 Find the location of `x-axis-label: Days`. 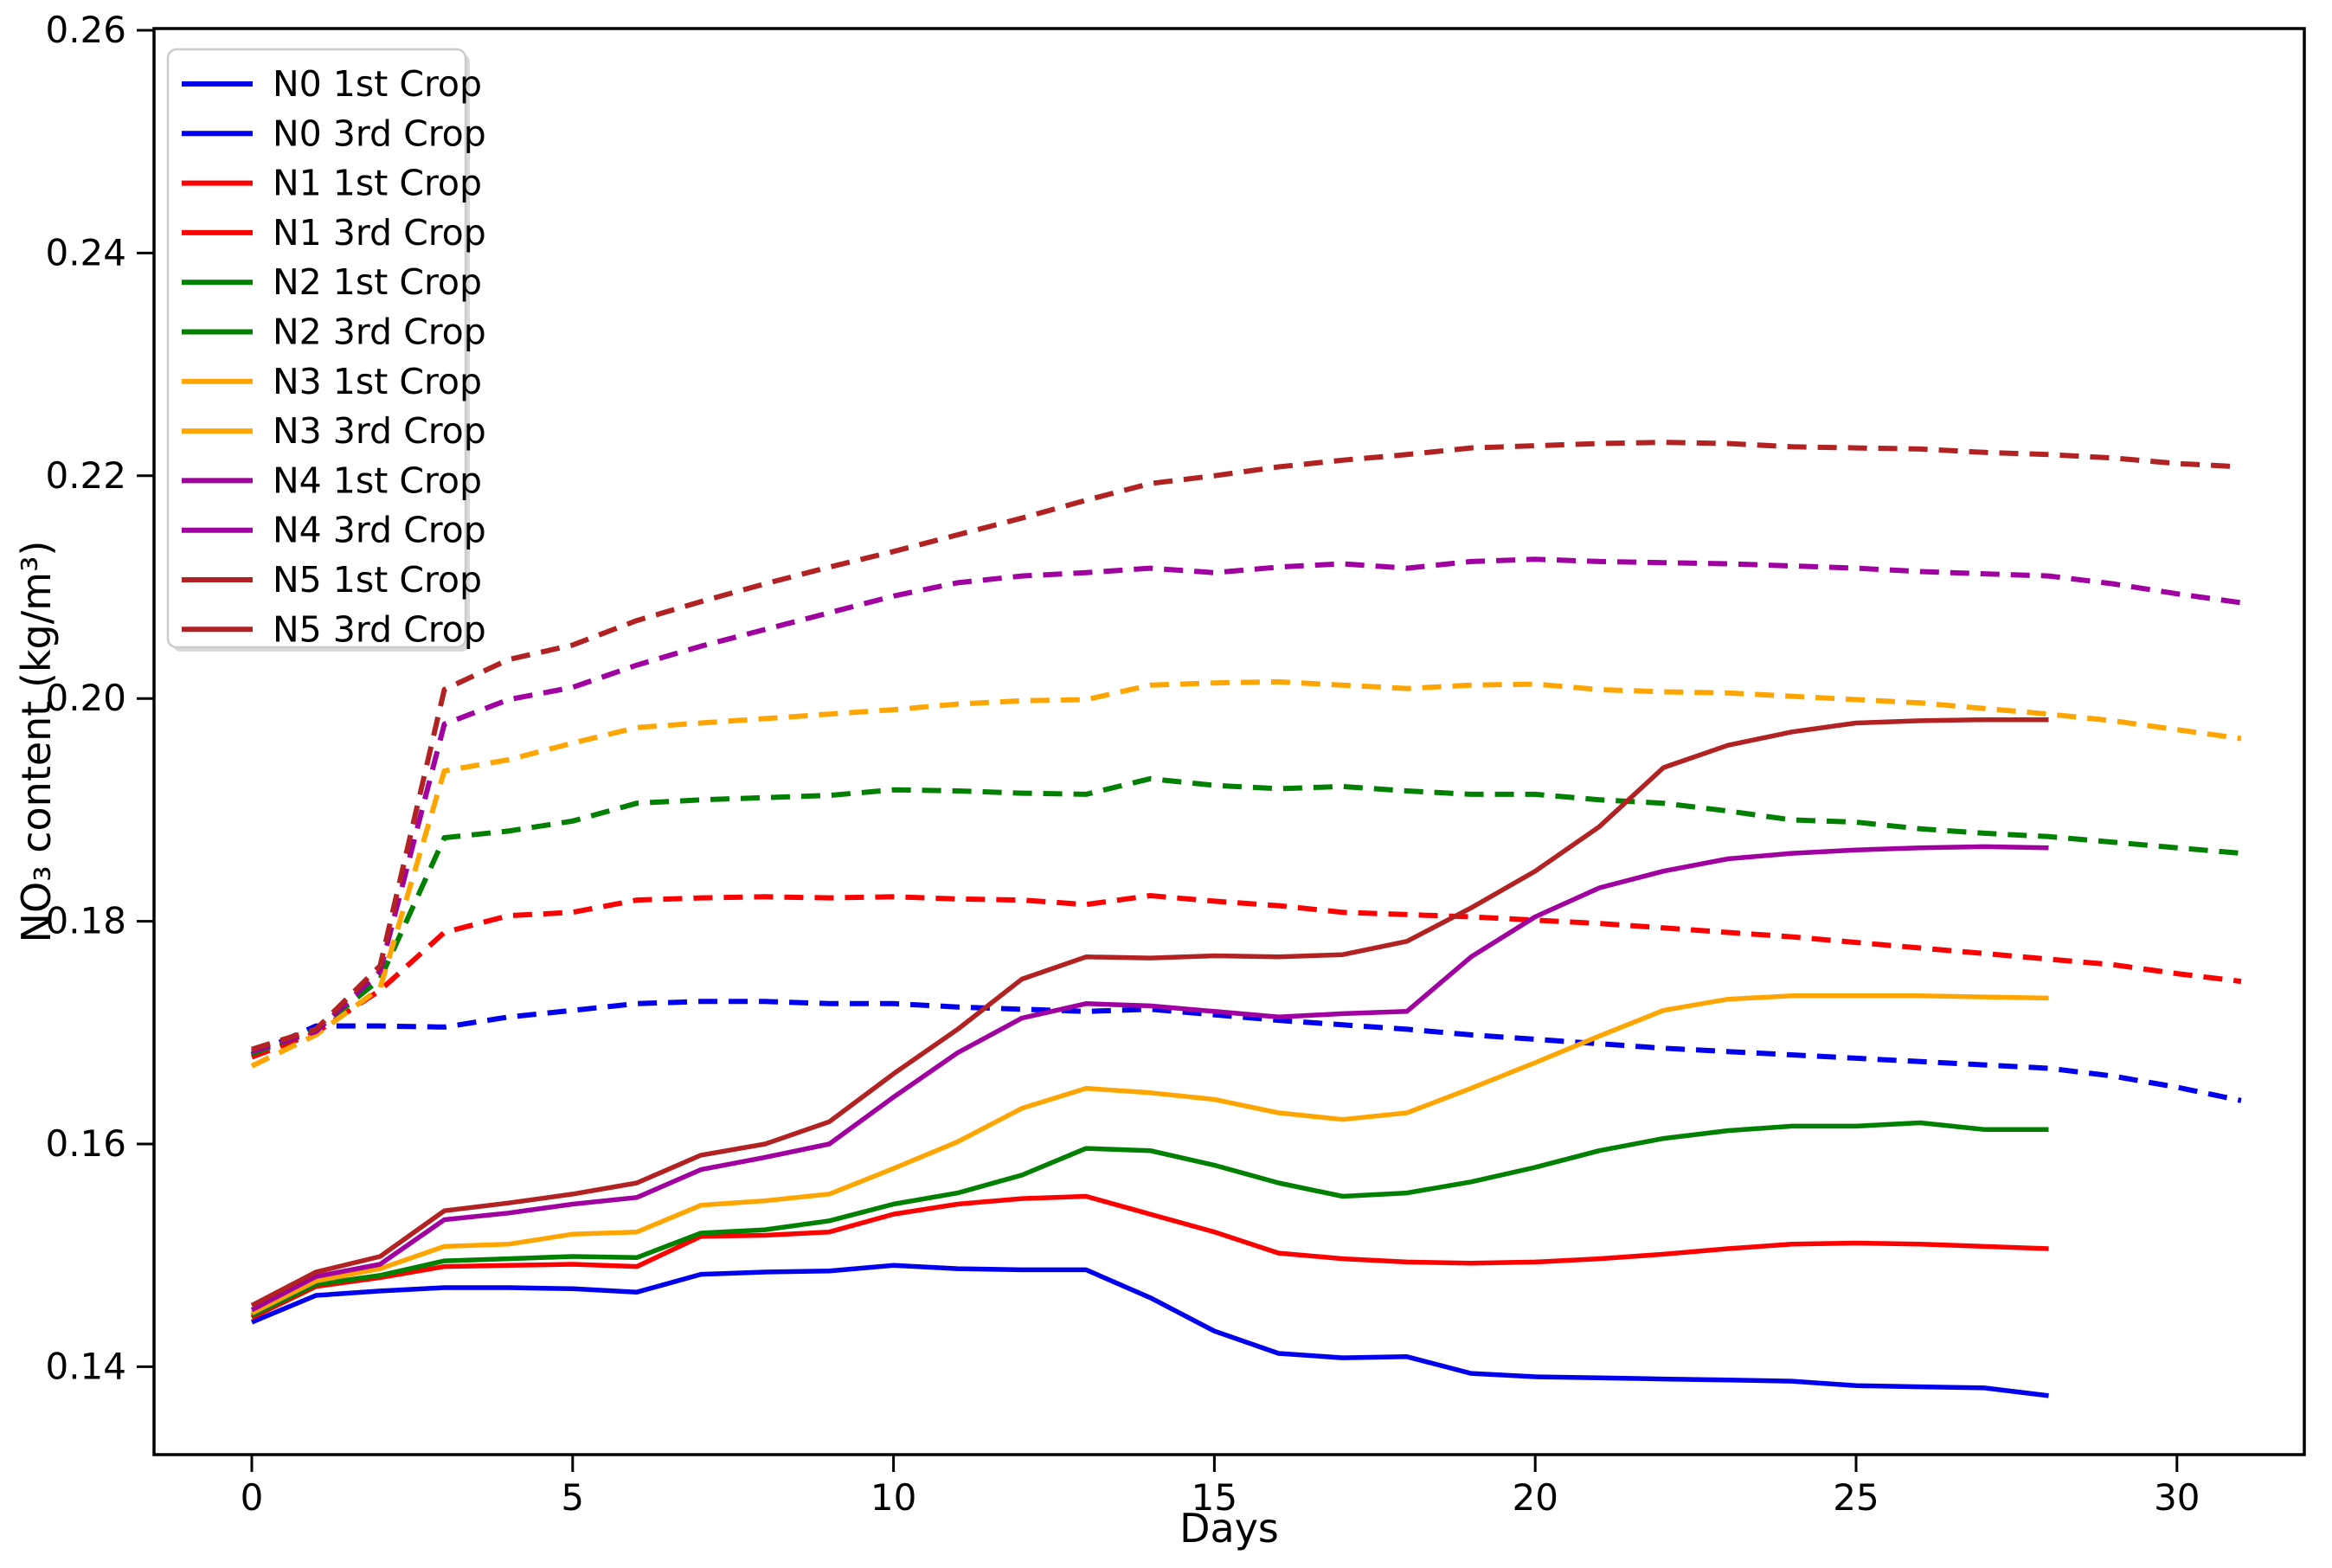

x-axis-label: Days is located at coordinates (1229, 1528).